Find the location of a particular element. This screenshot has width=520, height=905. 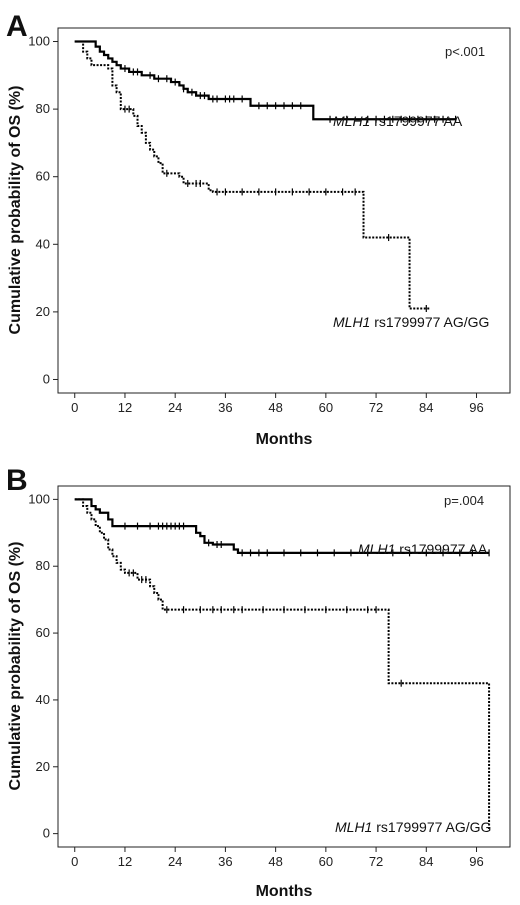

series-label-a-aa: MLH1 rs1799977 AA is located at coordinates (398, 121).